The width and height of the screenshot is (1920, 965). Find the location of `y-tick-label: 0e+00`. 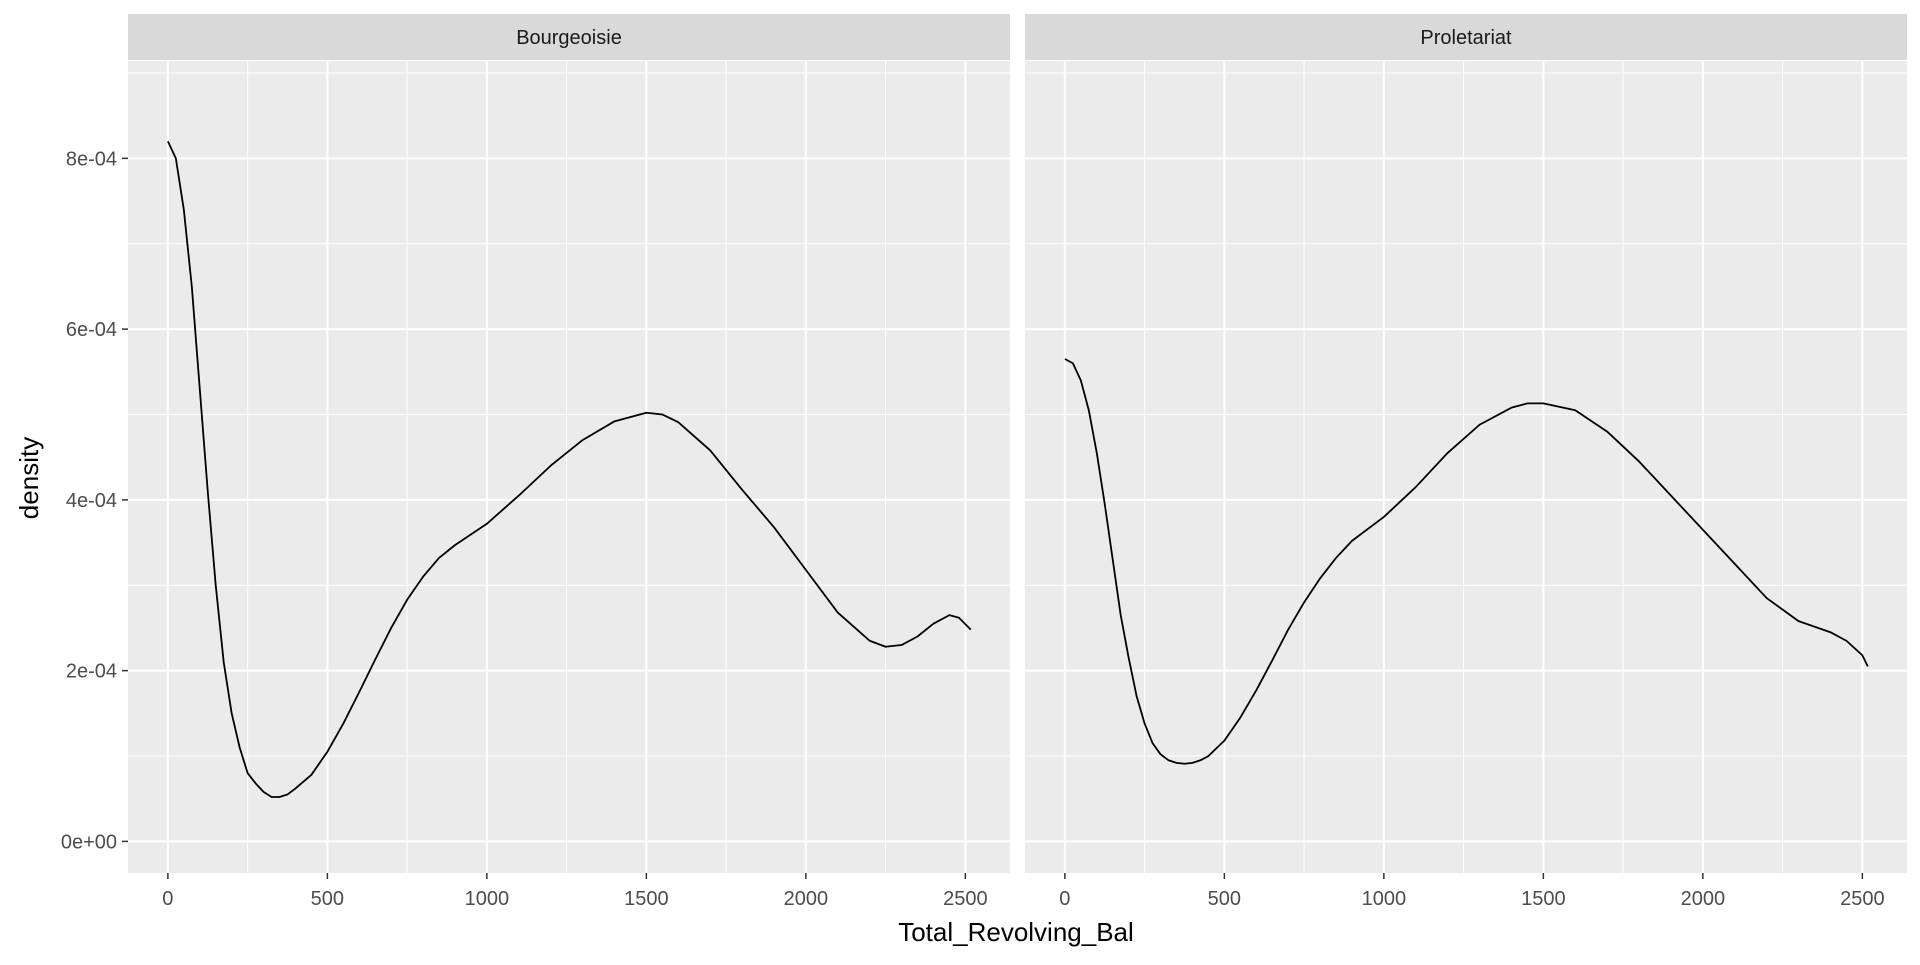

y-tick-label: 0e+00 is located at coordinates (89, 842).